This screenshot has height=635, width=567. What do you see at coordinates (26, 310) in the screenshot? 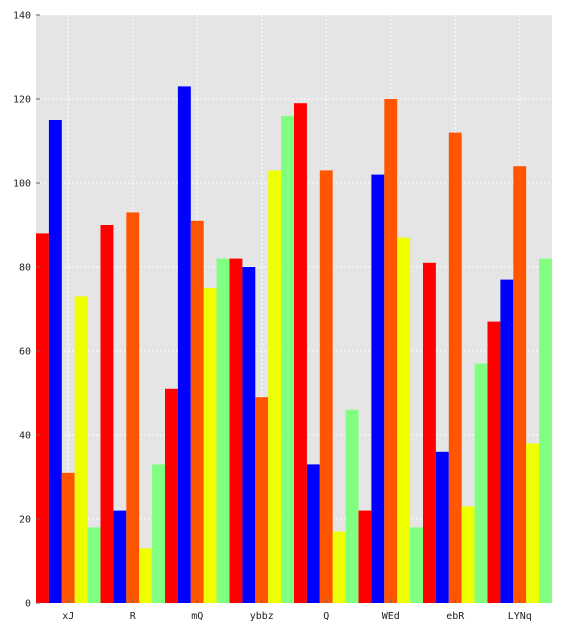
I see `y-axis: 0 20 40 60 80 100 120 140` at bounding box center [26, 310].